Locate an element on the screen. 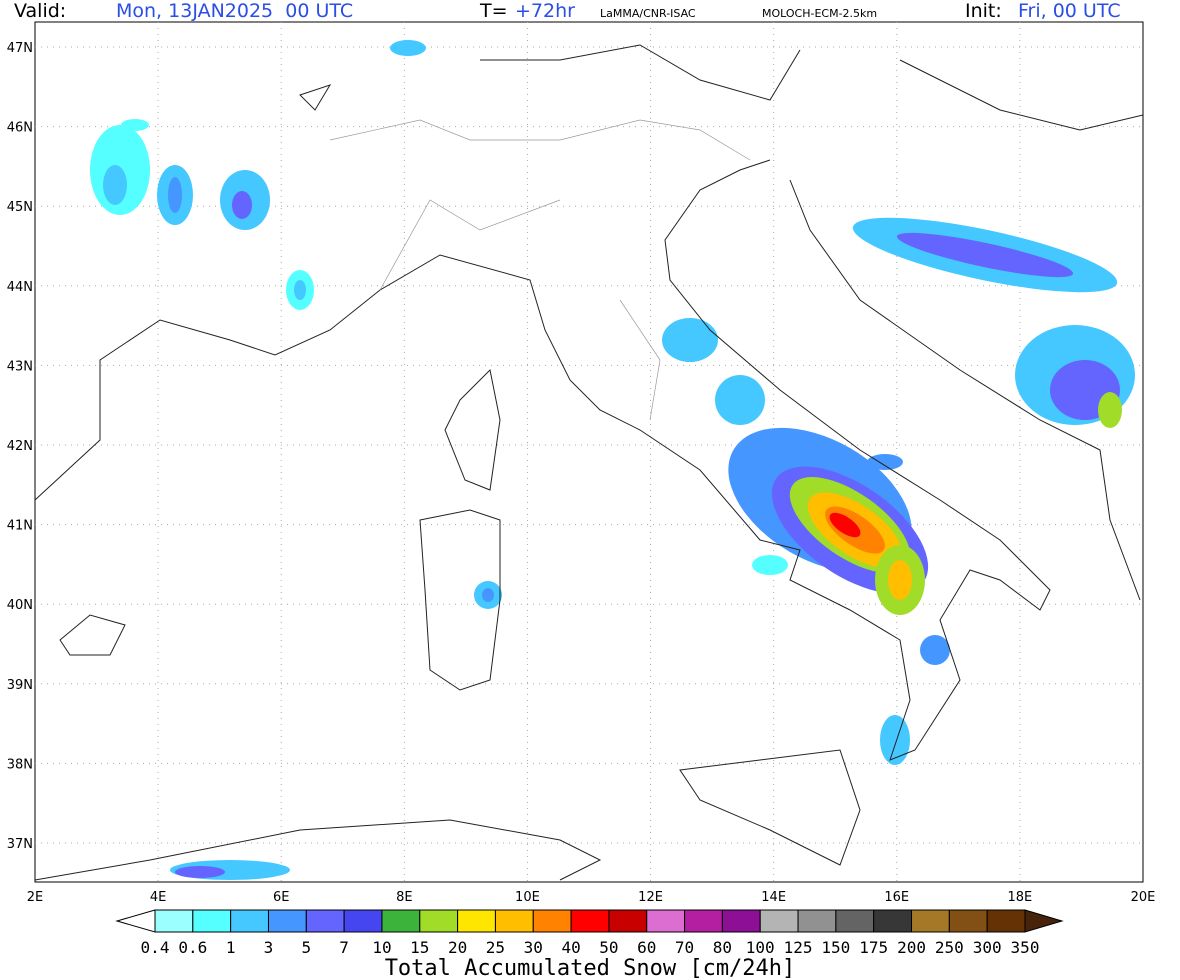 This screenshot has height=980, width=1180. t-value: +72hr is located at coordinates (545, 11).